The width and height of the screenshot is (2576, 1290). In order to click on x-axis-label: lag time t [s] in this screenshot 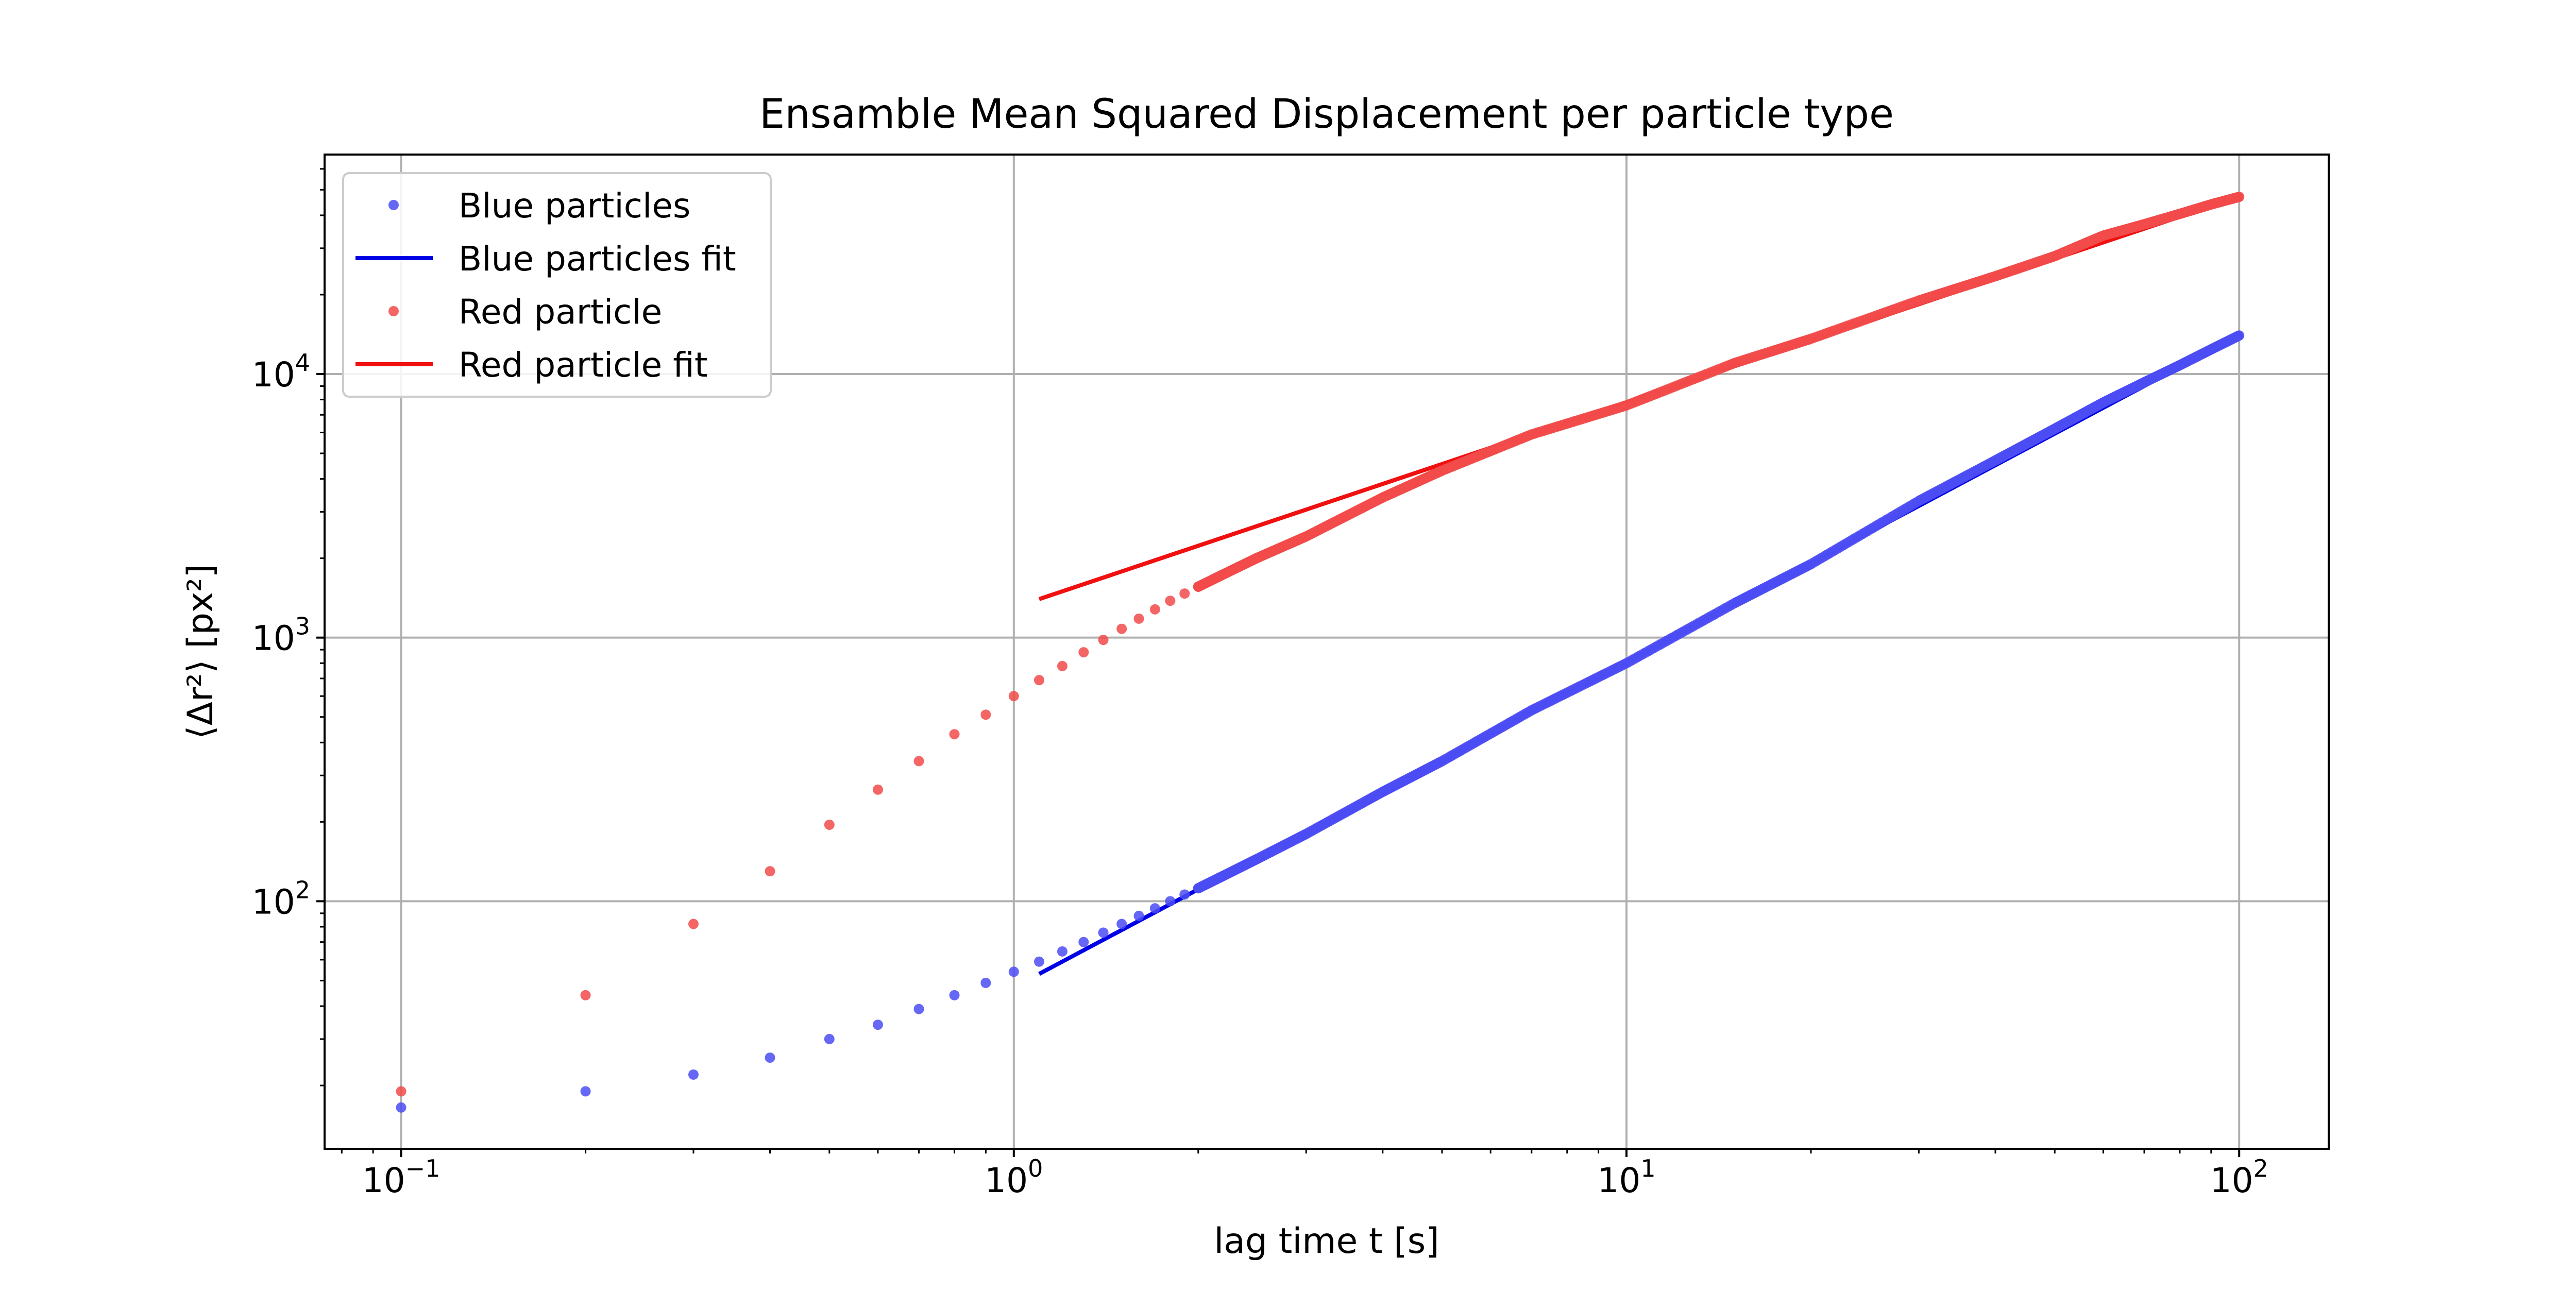, I will do `click(1326, 1242)`.